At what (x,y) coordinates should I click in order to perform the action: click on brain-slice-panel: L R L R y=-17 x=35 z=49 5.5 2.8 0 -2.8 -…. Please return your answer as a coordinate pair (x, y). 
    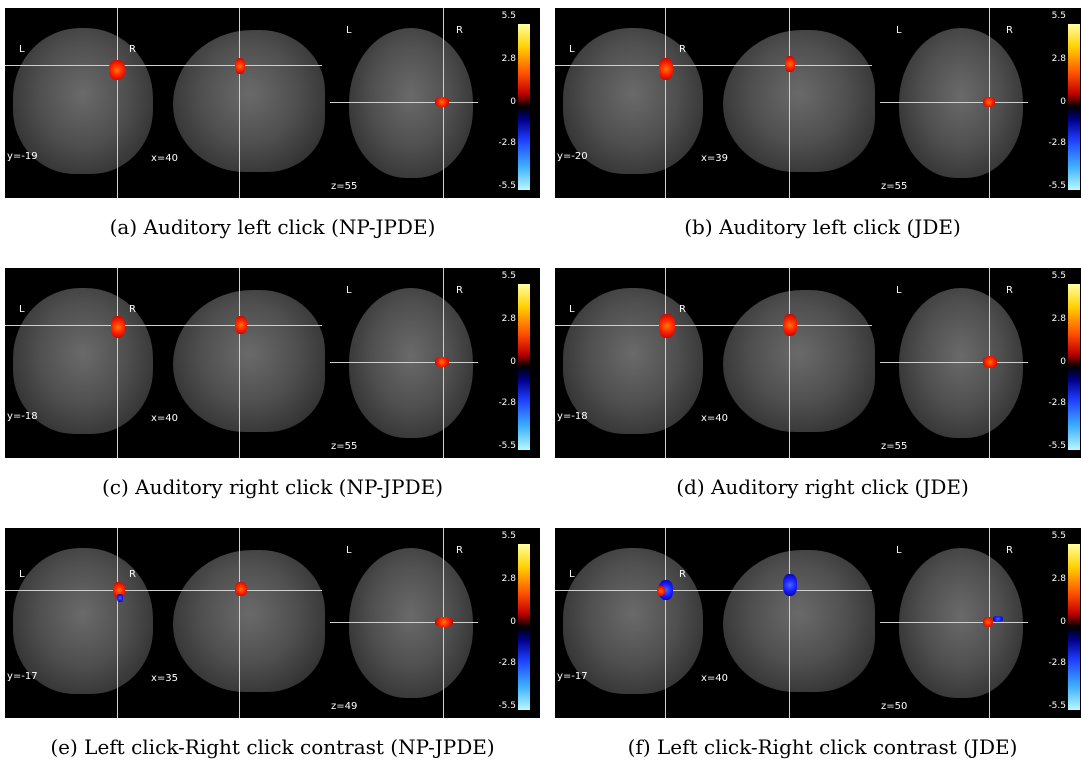
    Looking at the image, I should click on (272, 623).